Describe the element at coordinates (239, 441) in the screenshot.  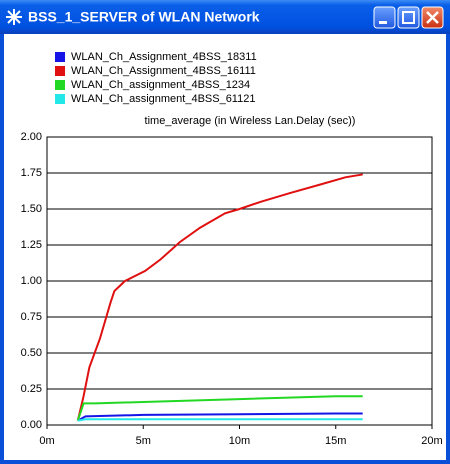
I see `x-tick-label: 10m` at that location.